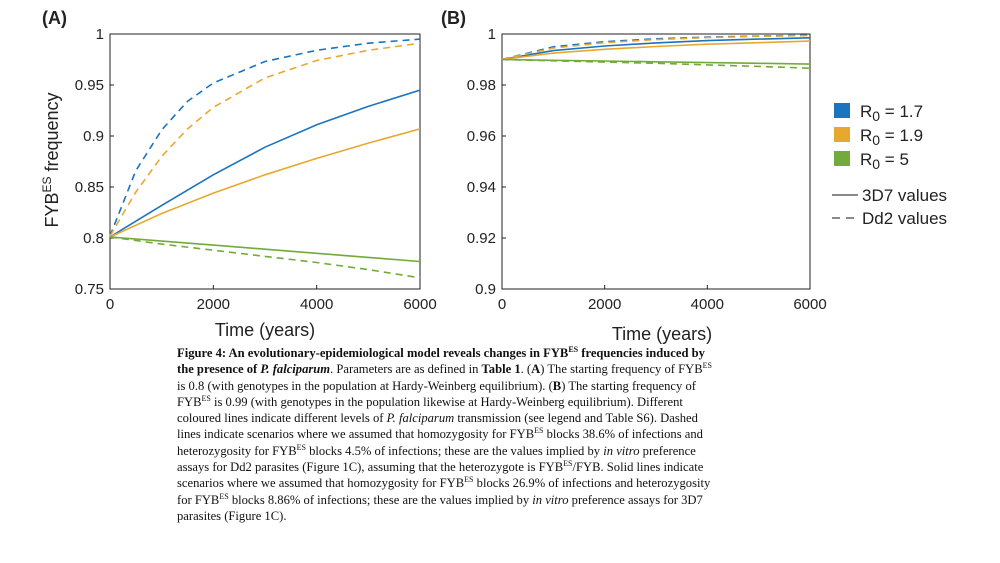  What do you see at coordinates (884, 161) in the screenshot?
I see `legend-label-r0-5: R0 = 5` at bounding box center [884, 161].